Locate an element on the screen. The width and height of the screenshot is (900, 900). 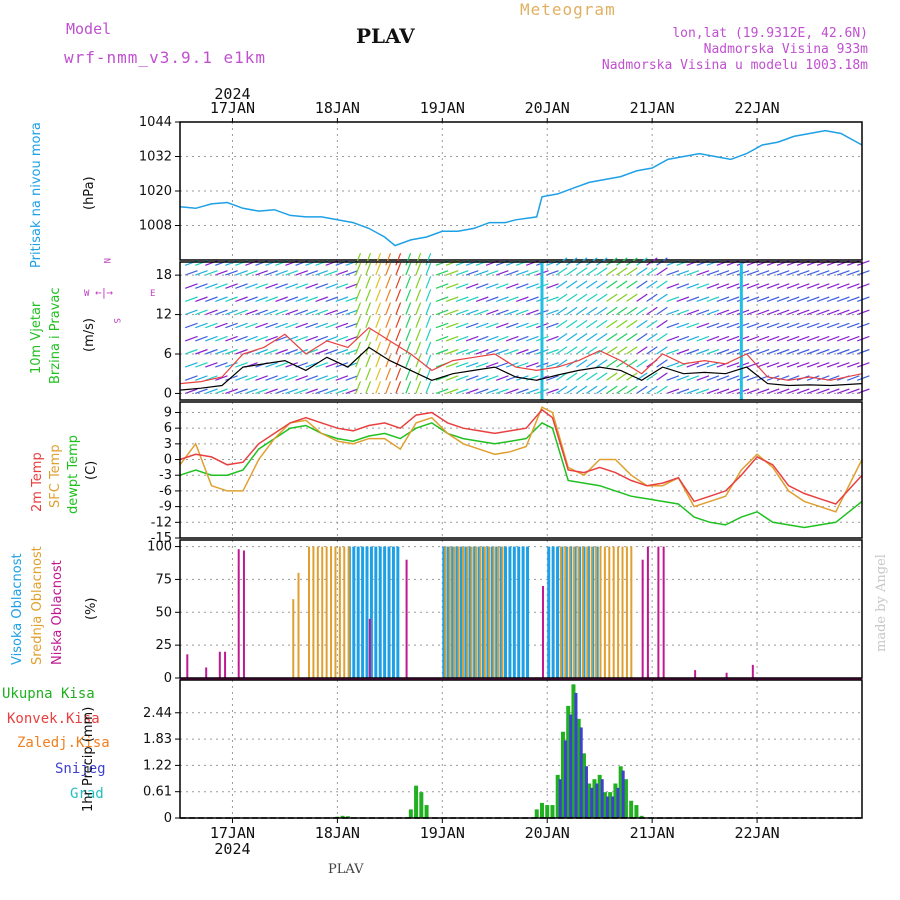
ytick-label-2-4: -3 is located at coordinates (165, 475).